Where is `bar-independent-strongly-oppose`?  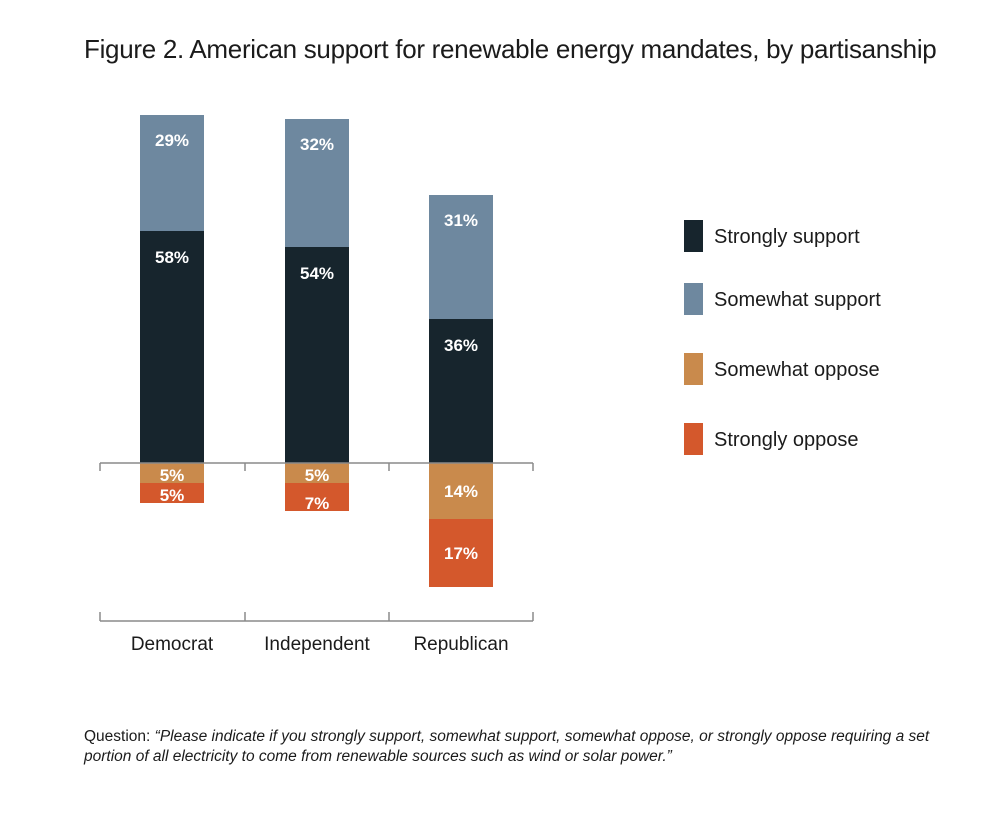 bar-independent-strongly-oppose is located at coordinates (317, 497).